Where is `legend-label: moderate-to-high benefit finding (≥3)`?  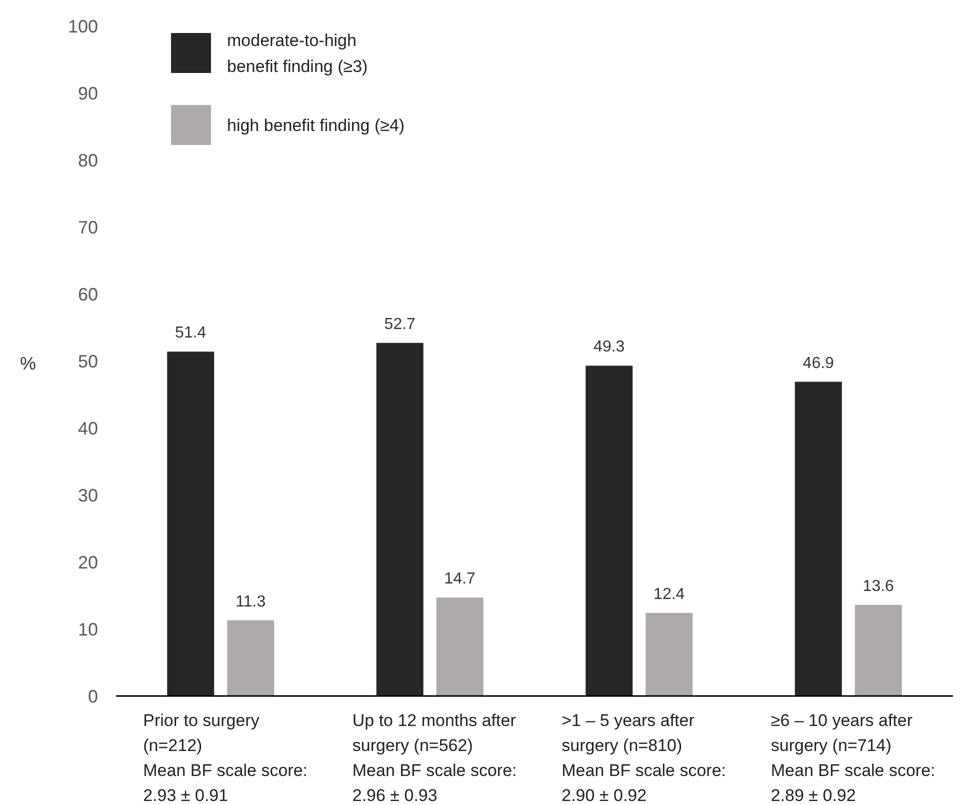
legend-label: moderate-to-high benefit finding (≥3) is located at coordinates (297, 53).